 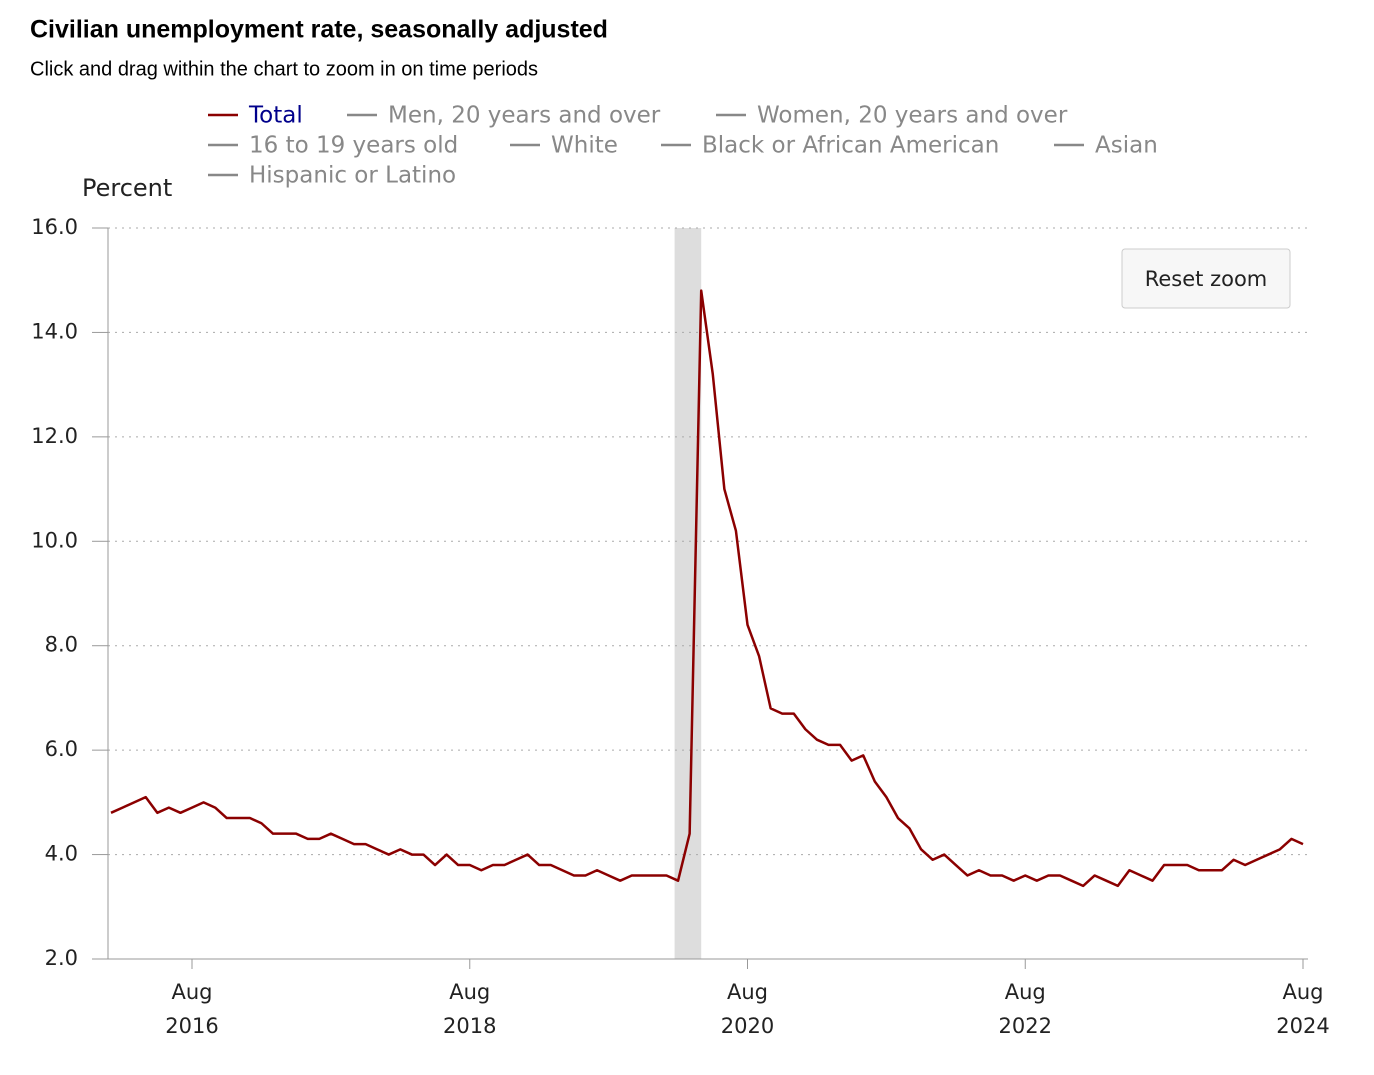 I want to click on recession-band, so click(x=688, y=593).